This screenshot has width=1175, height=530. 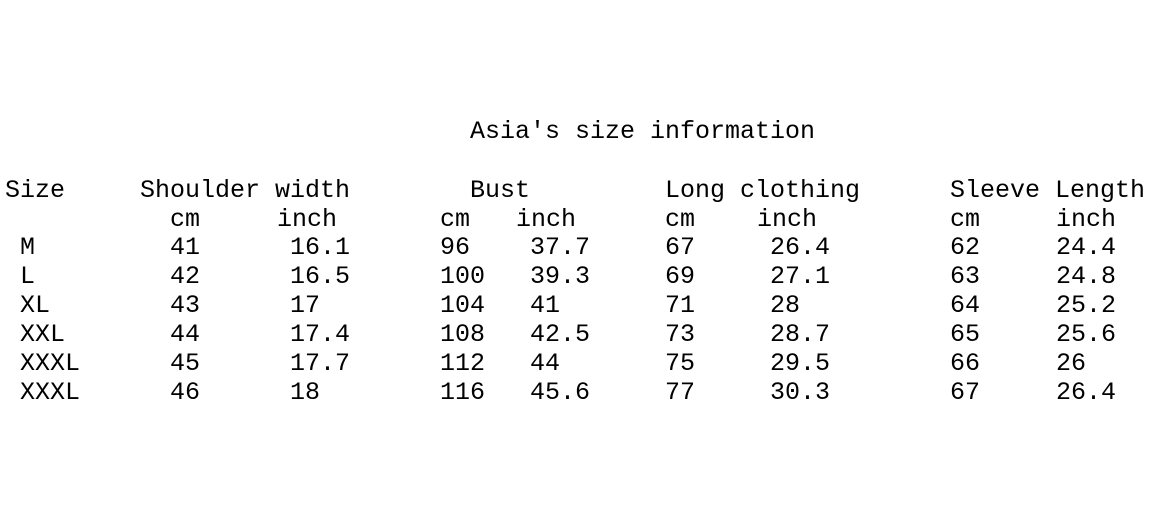 What do you see at coordinates (680, 392) in the screenshot?
I see `cell-long-cm: 77` at bounding box center [680, 392].